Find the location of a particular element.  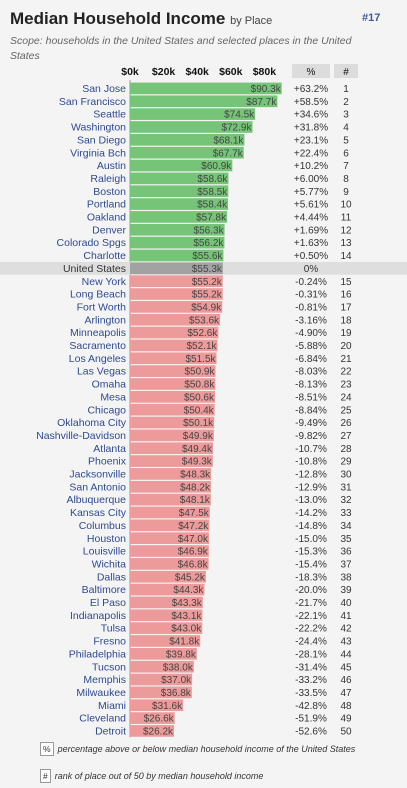

place-label: Charlotte is located at coordinates (104, 256).